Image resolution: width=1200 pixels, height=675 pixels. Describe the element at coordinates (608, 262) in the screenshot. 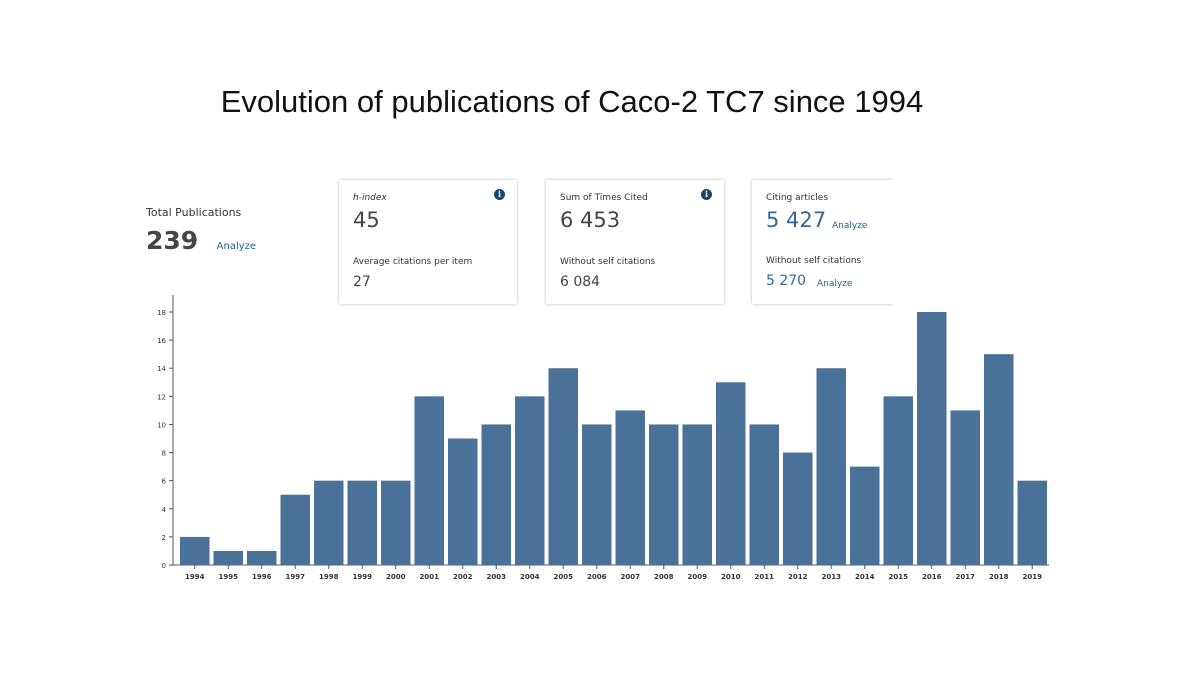

I see `without-self-citations-label: Without self citations` at that location.